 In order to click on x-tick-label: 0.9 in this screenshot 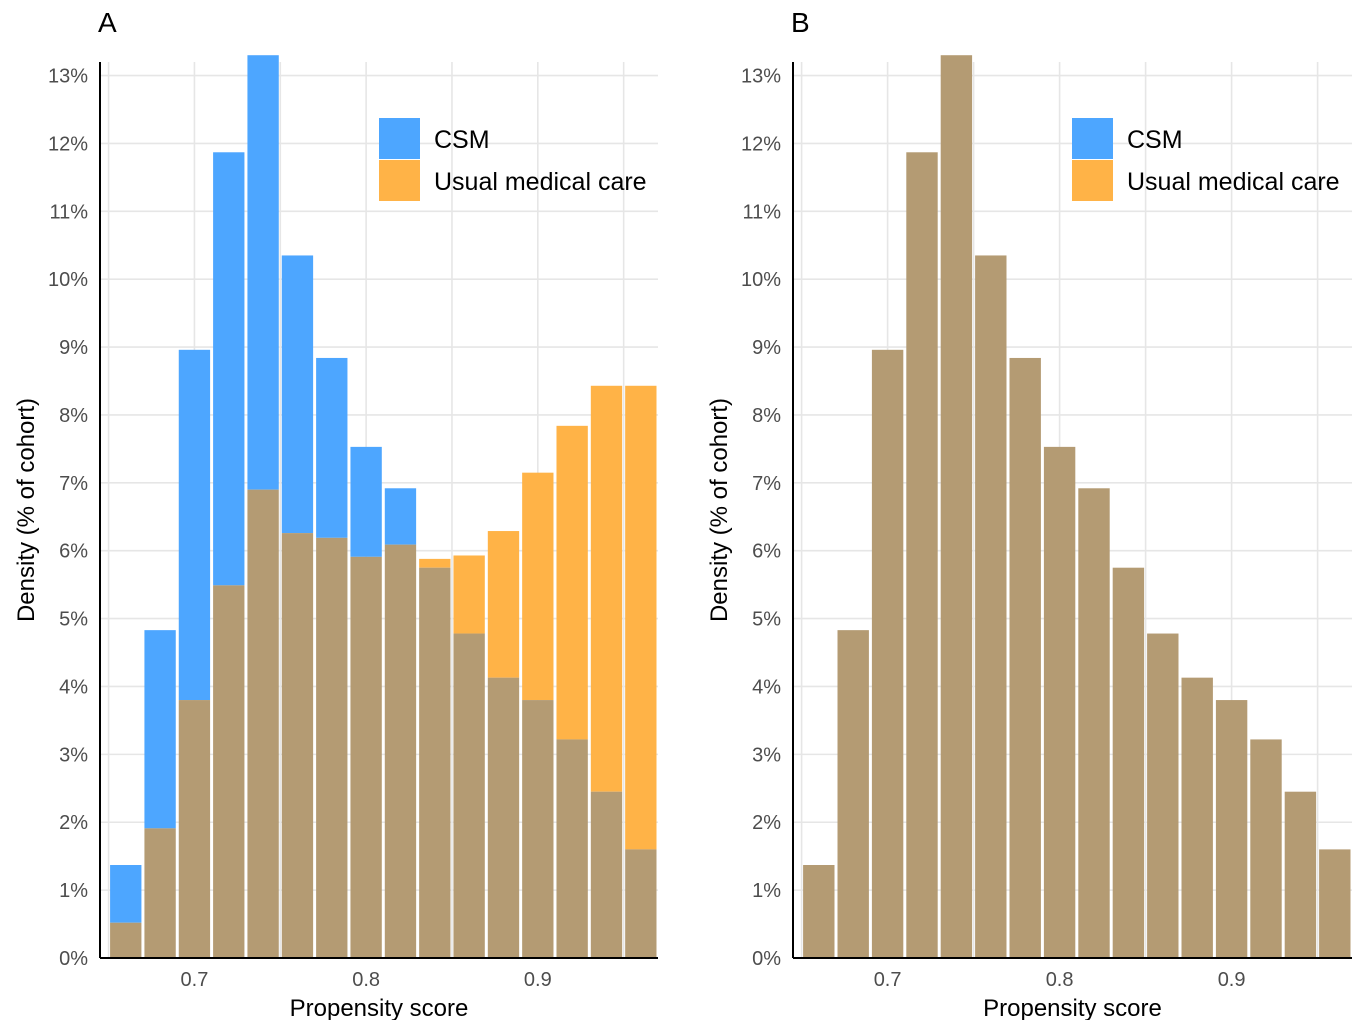, I will do `click(538, 980)`.